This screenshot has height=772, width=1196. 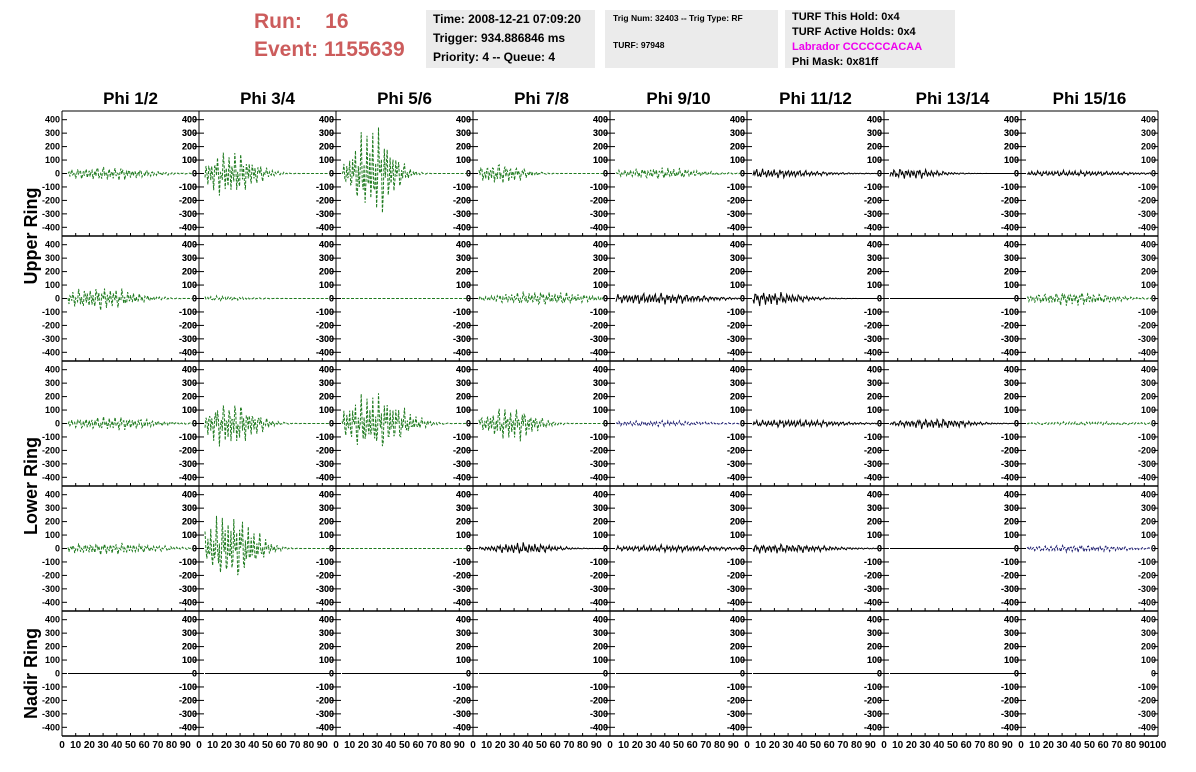 I want to click on run-event-header: Run: 16 Event: 1155639, so click(x=329, y=36).